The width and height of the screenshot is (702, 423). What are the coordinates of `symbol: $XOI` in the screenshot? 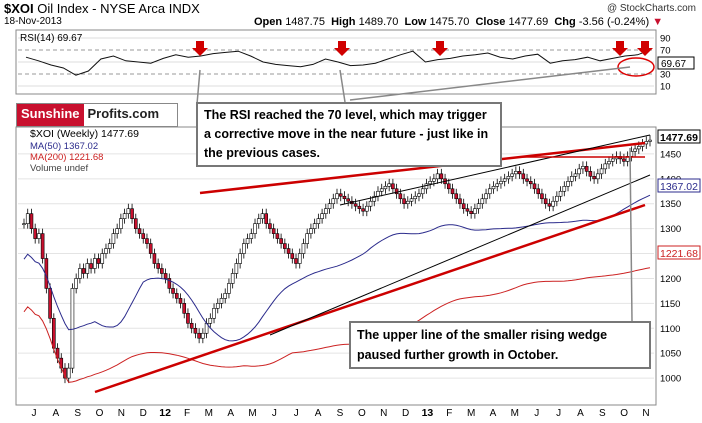 It's located at (19, 8).